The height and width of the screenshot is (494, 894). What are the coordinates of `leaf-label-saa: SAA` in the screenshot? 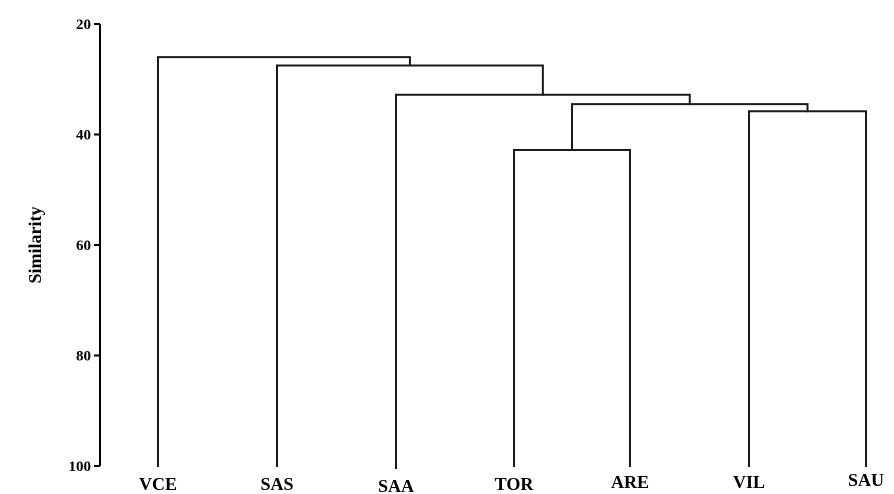 It's located at (396, 485).